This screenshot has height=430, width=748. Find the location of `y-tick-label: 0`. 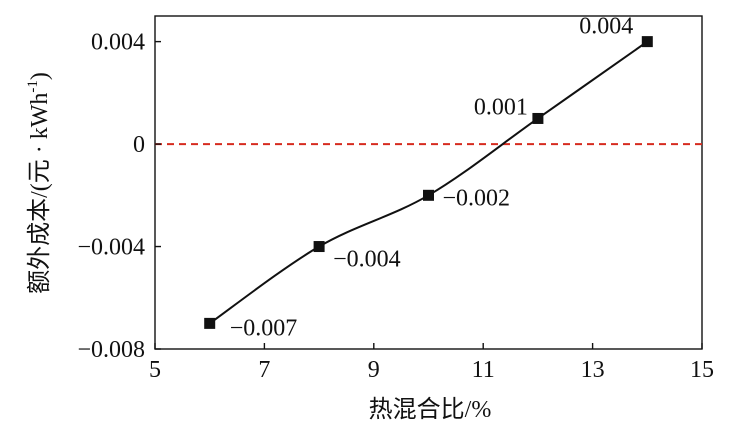

y-tick-label: 0 is located at coordinates (139, 145).